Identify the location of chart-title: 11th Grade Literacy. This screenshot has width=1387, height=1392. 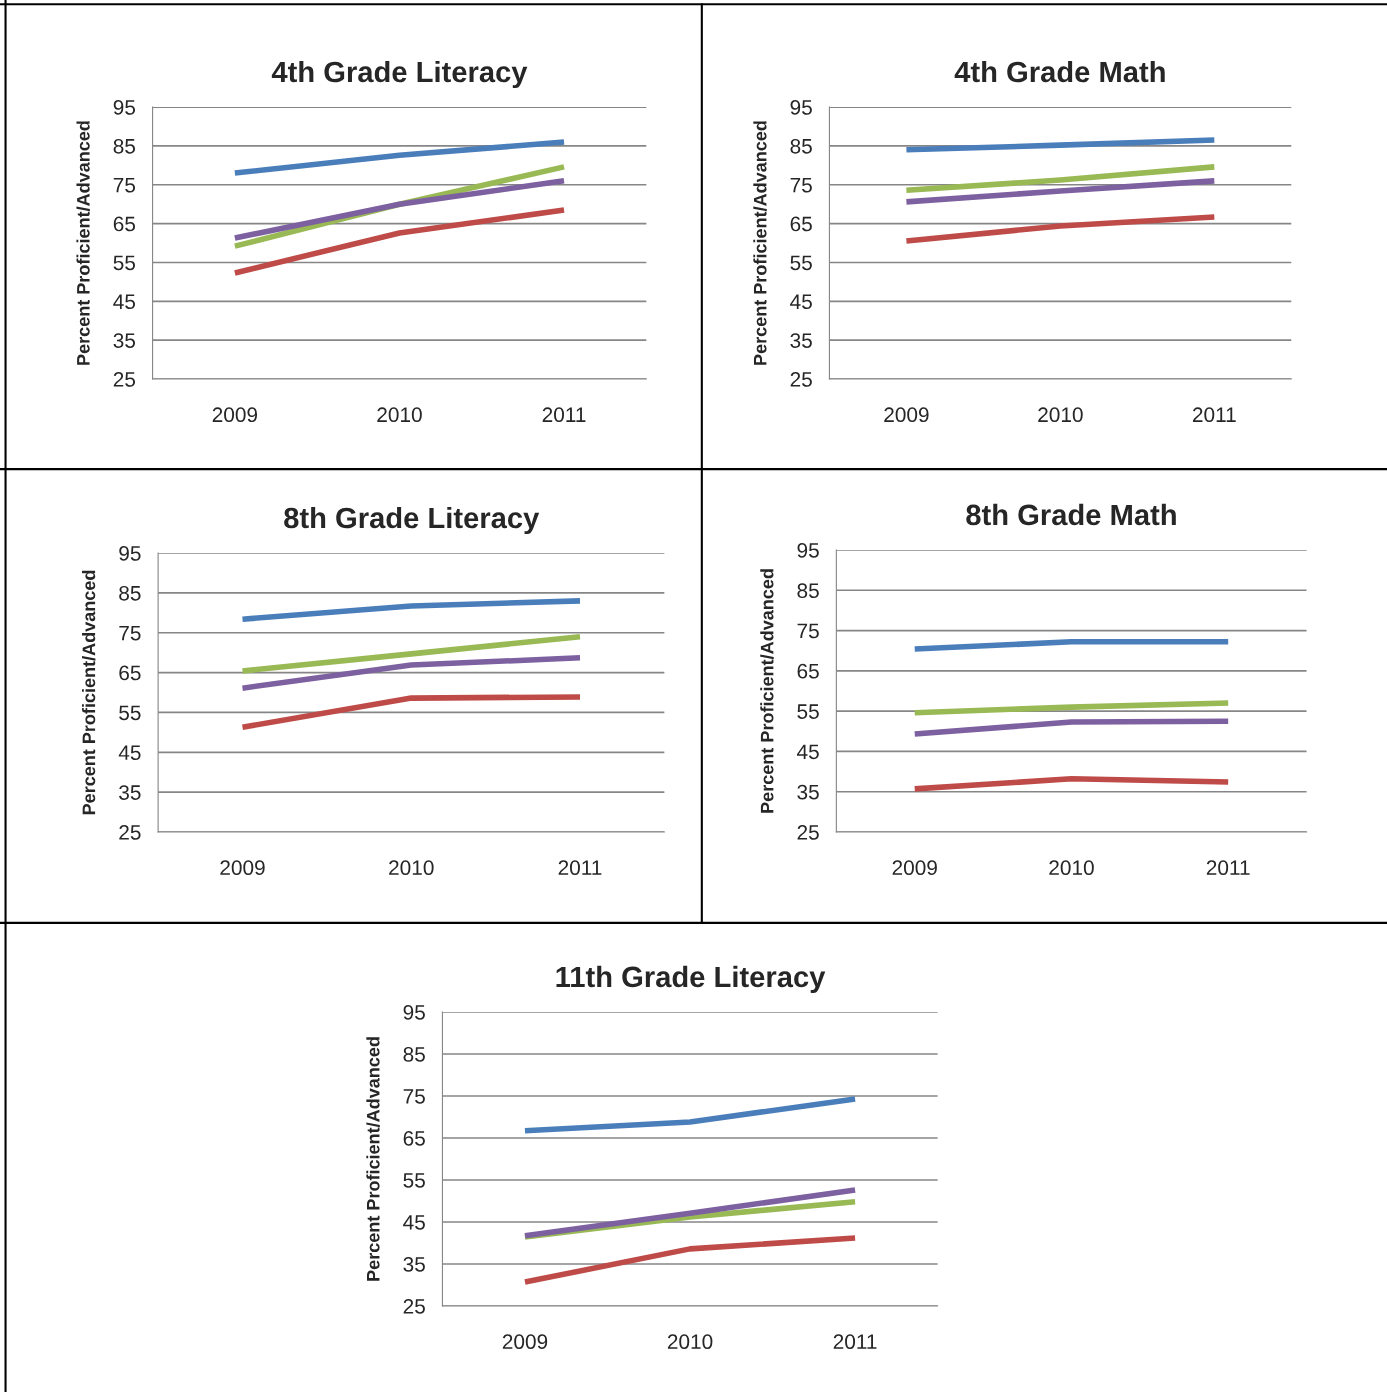
(691, 979).